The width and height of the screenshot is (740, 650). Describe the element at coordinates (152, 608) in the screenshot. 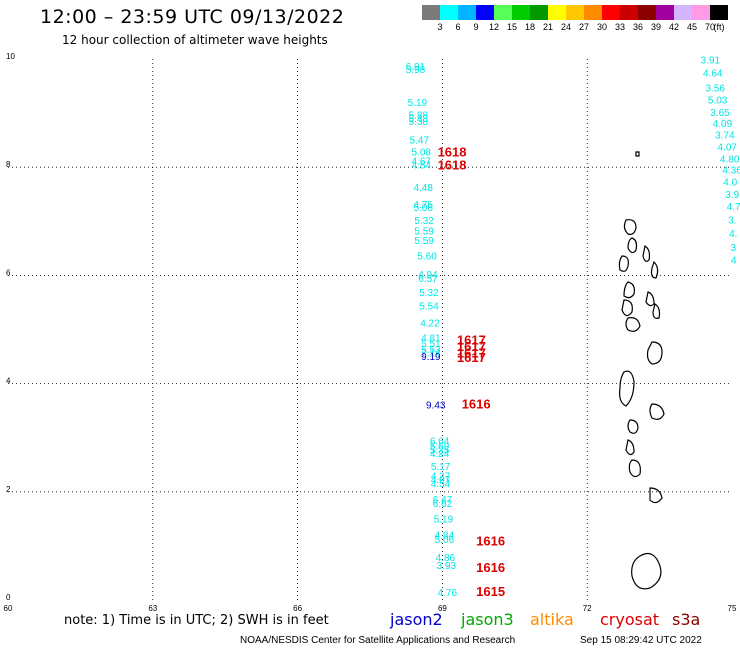

I see `x-tick-label: 63` at that location.